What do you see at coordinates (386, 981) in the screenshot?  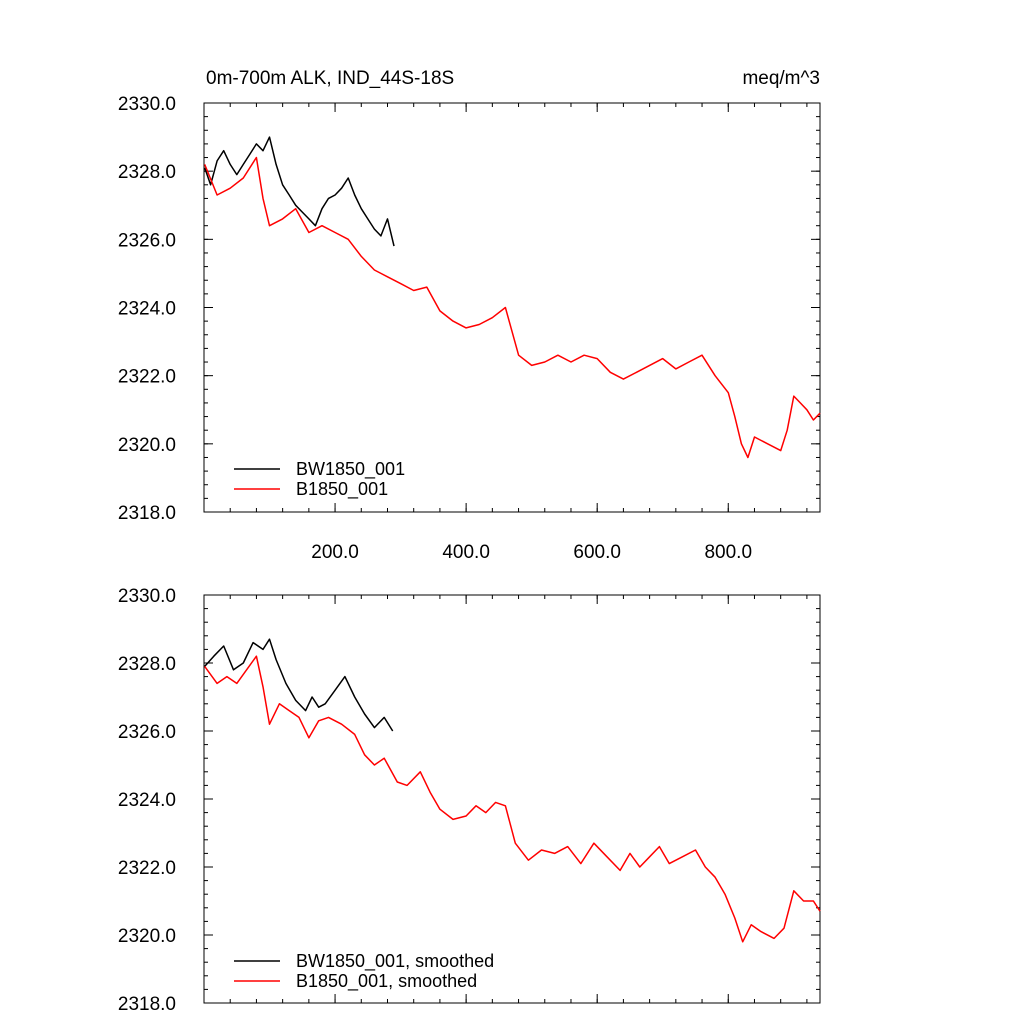 I see `legend-label: B1850_001, smoothed` at bounding box center [386, 981].